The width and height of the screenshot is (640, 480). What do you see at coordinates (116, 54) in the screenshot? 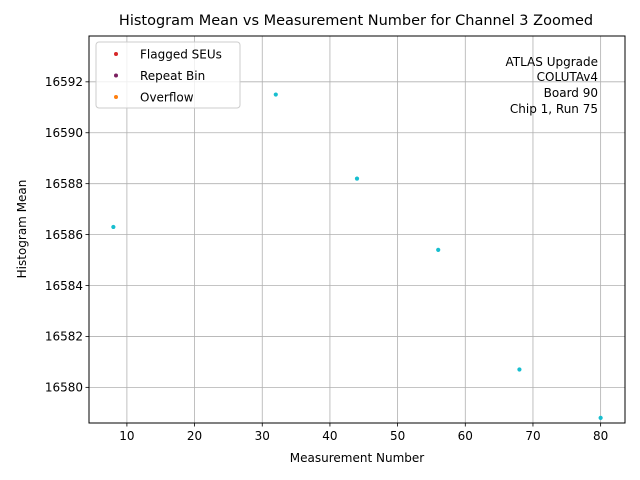
I see `legend-marker-flagged-seus` at bounding box center [116, 54].